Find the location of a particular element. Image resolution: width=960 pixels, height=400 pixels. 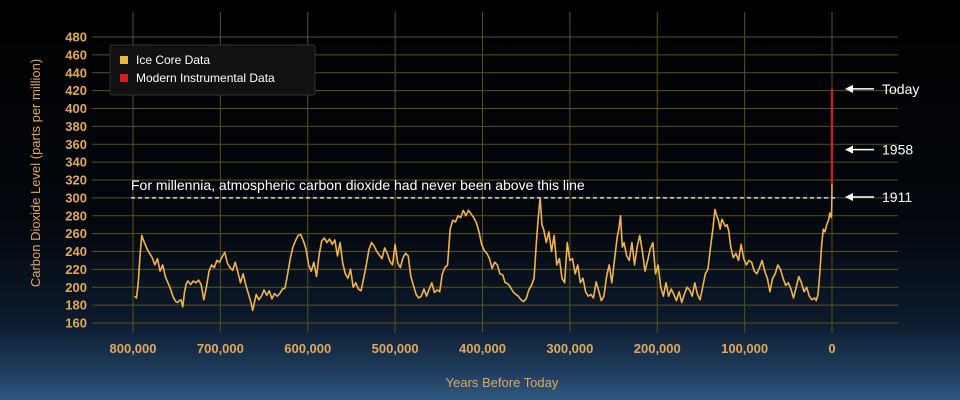

y-tick-label: 200 is located at coordinates (76, 287).